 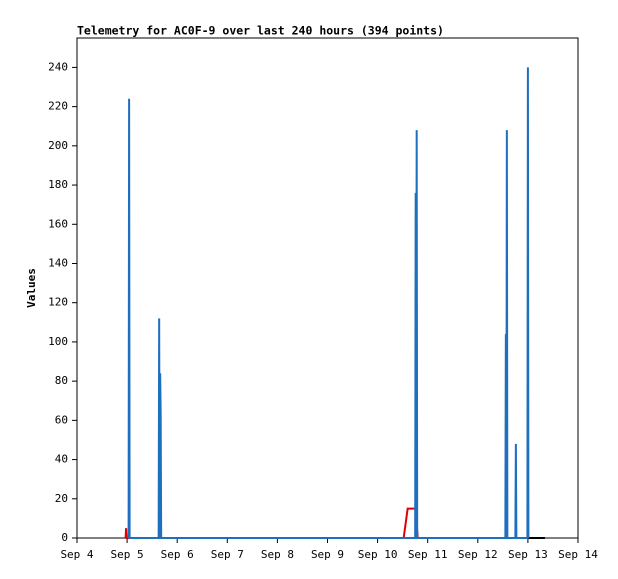 I want to click on x-tick-label: Sep 10, so click(x=378, y=554).